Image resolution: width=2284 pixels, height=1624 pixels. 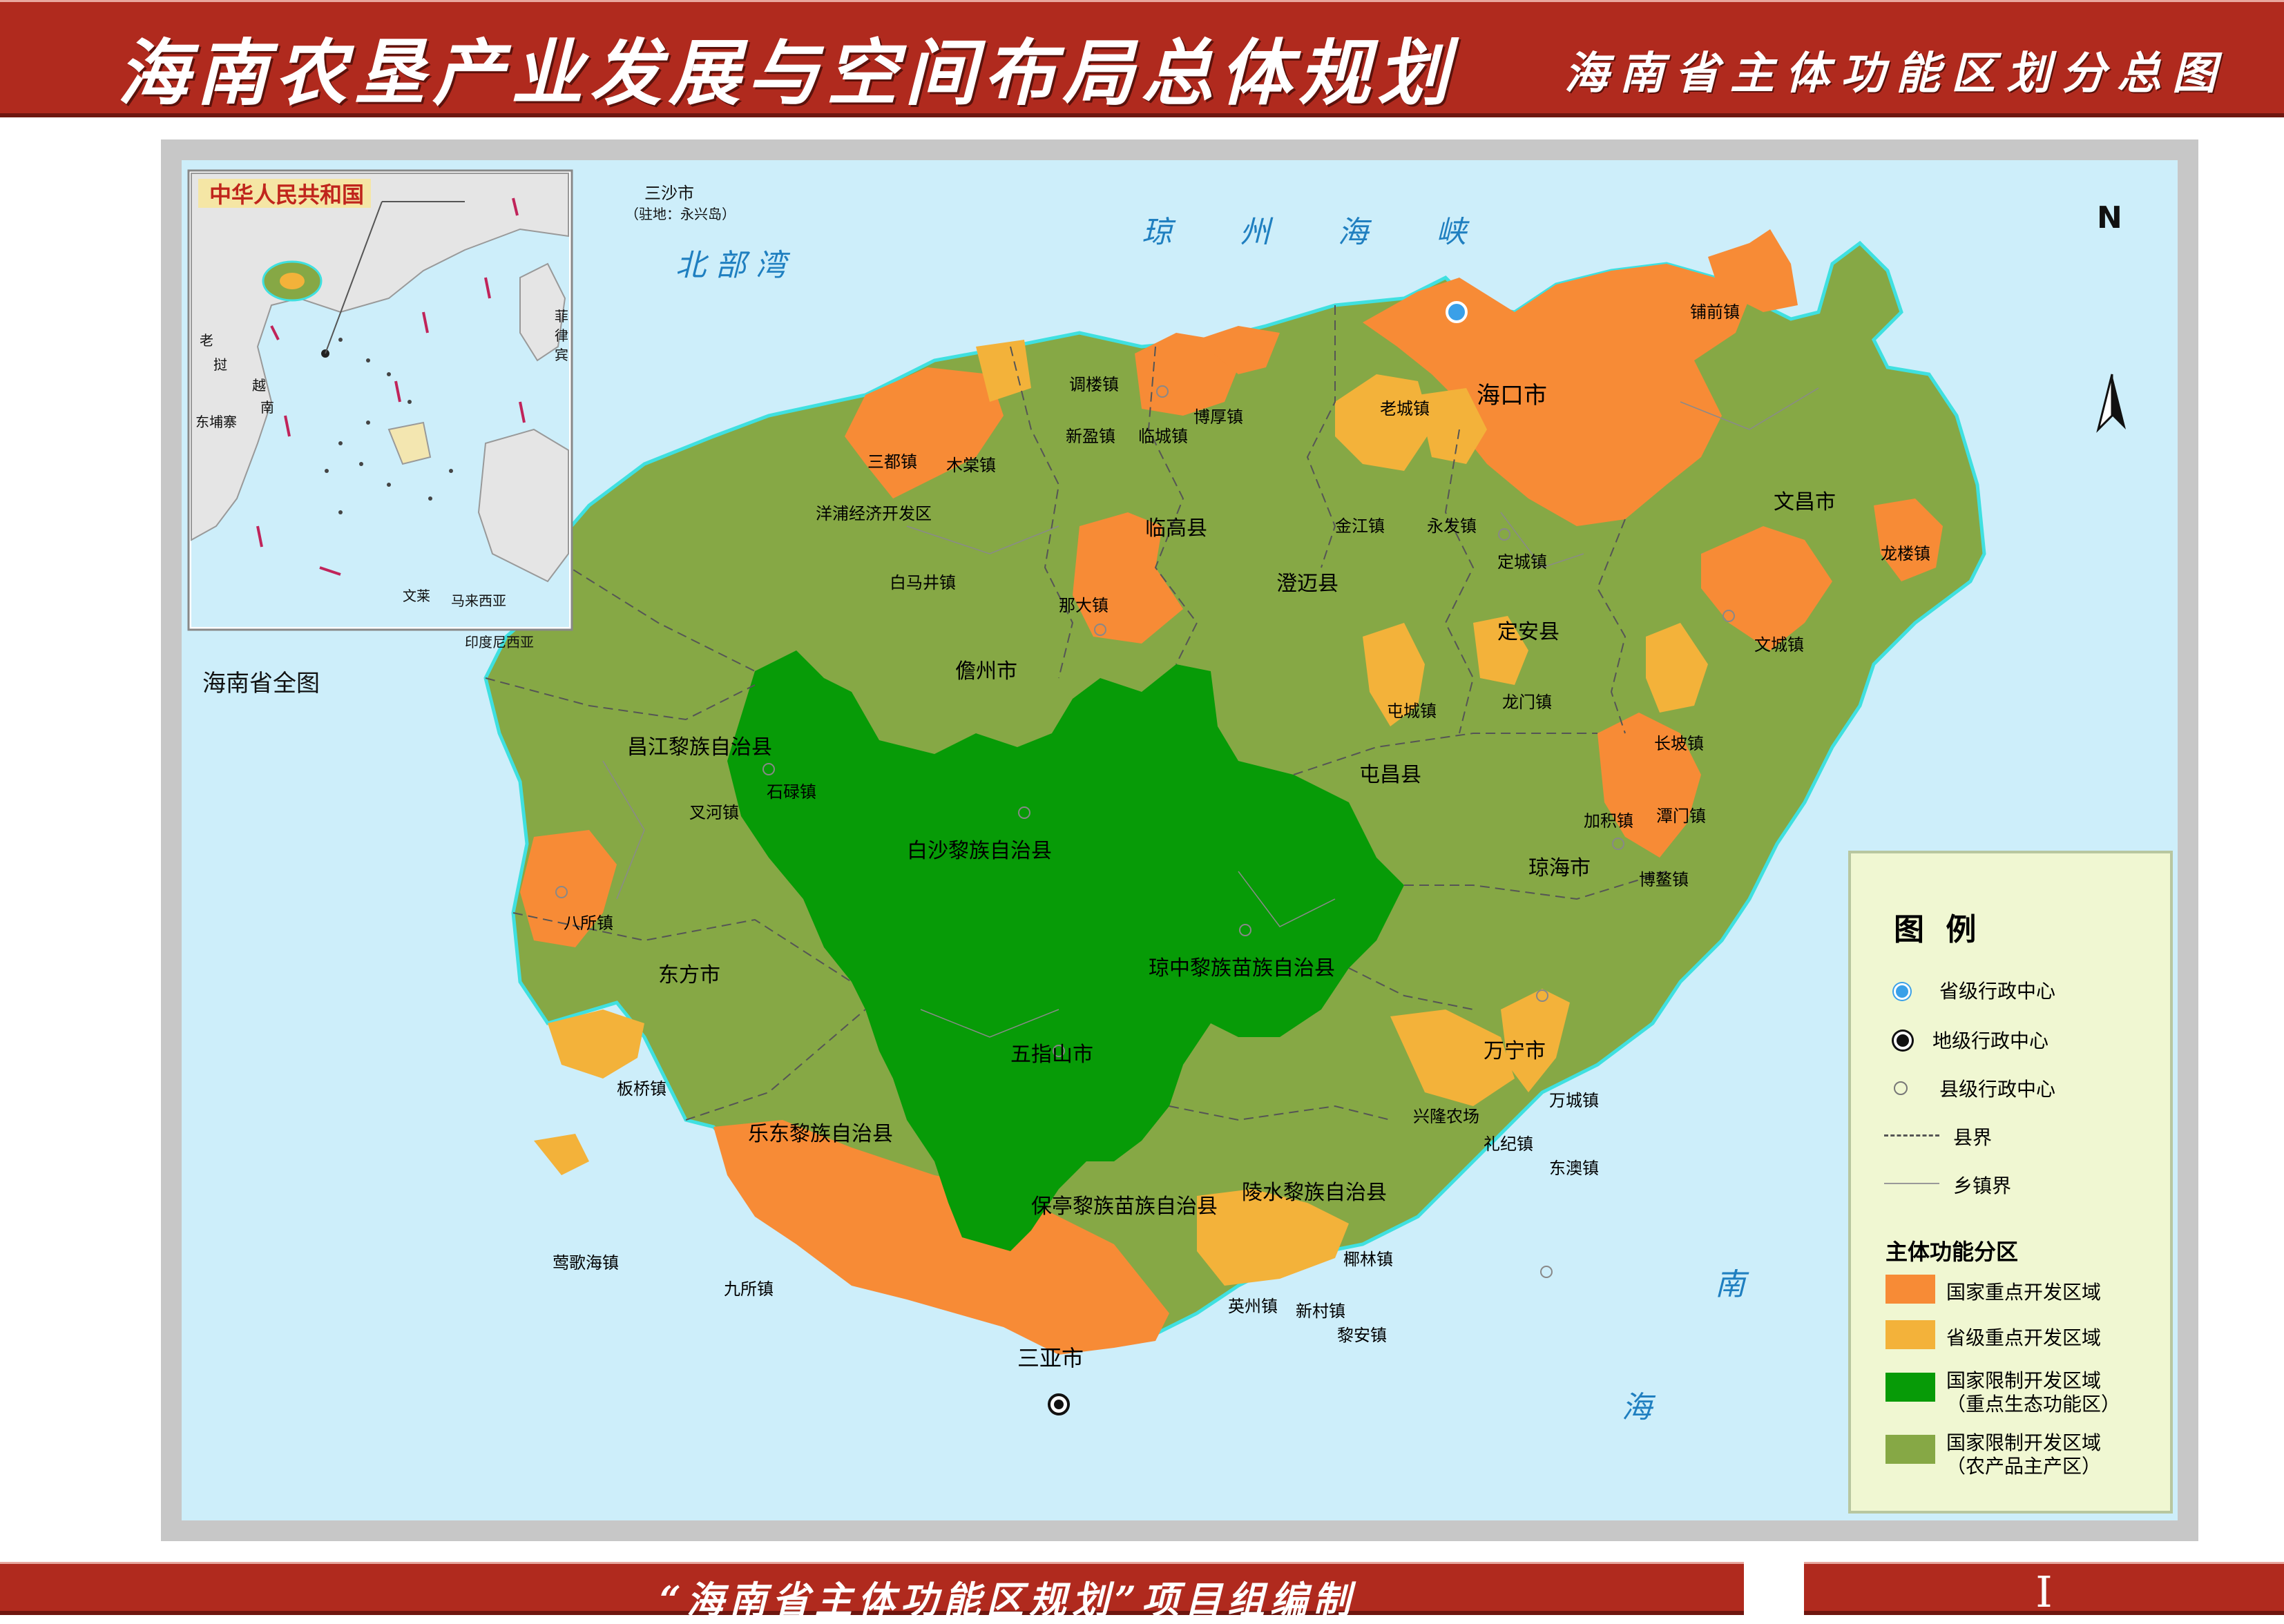 I want to click on inset-country-vietnam: 越, so click(x=259, y=385).